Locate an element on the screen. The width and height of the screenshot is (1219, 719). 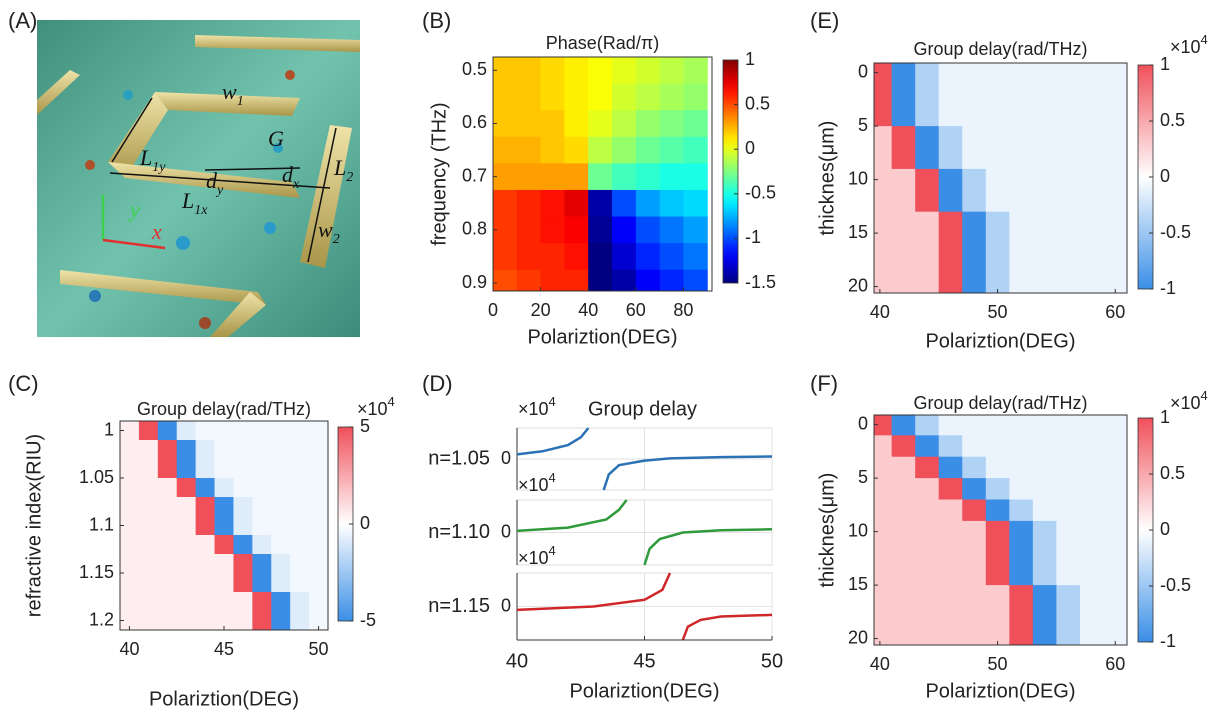
colorbar is located at coordinates (730, 171).